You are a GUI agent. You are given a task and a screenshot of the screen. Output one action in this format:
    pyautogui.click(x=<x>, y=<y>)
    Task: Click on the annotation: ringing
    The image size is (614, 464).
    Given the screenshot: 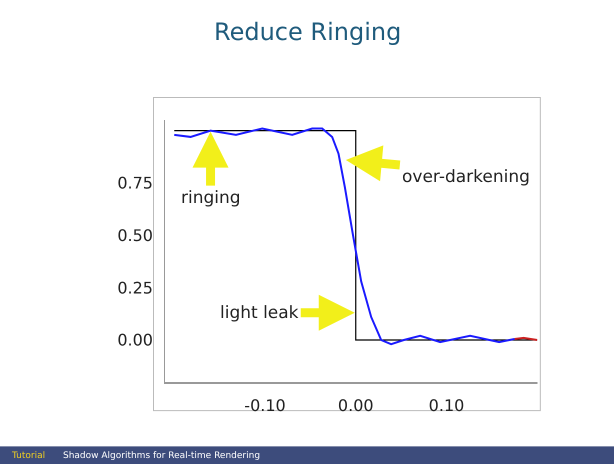 What is the action you would take?
    pyautogui.click(x=211, y=198)
    